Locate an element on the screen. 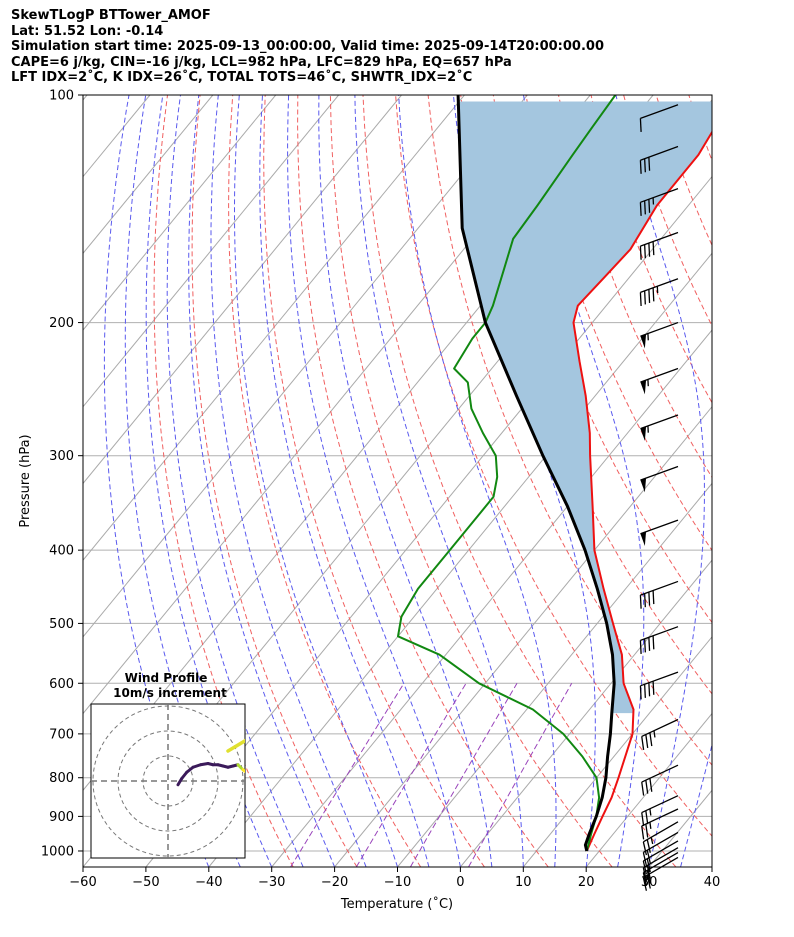  temperature-line is located at coordinates (642, 491).